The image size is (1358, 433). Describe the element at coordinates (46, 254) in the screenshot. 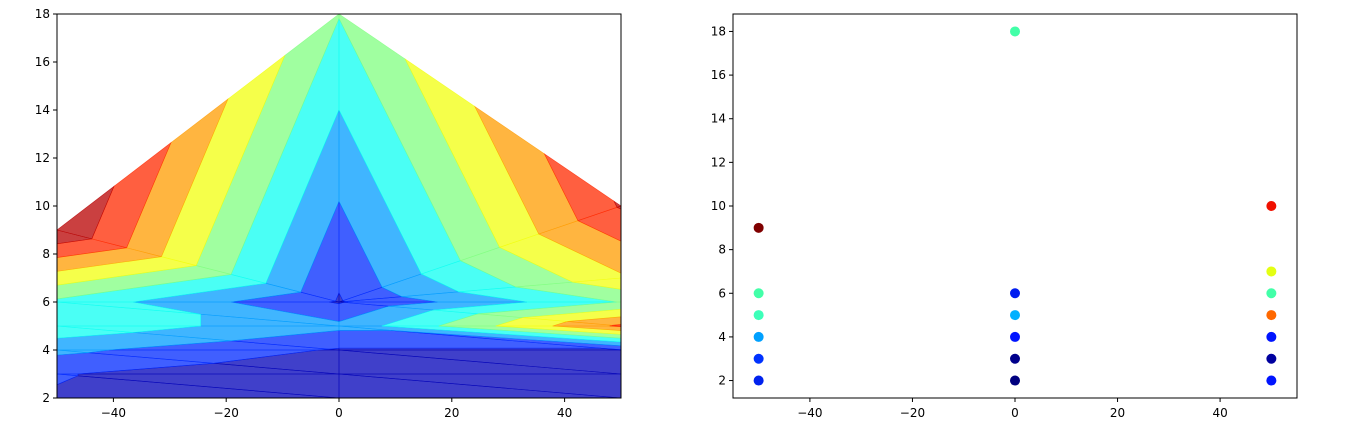

I see `contour-y-tick-label: 8` at that location.